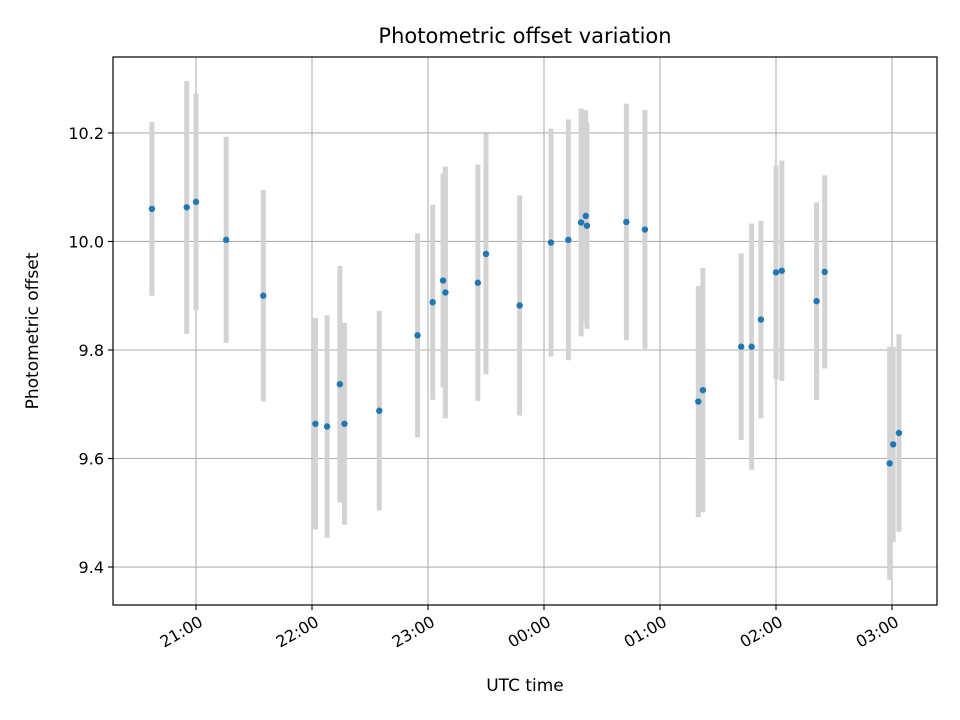 Image resolution: width=960 pixels, height=720 pixels. What do you see at coordinates (33, 330) in the screenshot?
I see `y-axis-title: Photometric offset` at bounding box center [33, 330].